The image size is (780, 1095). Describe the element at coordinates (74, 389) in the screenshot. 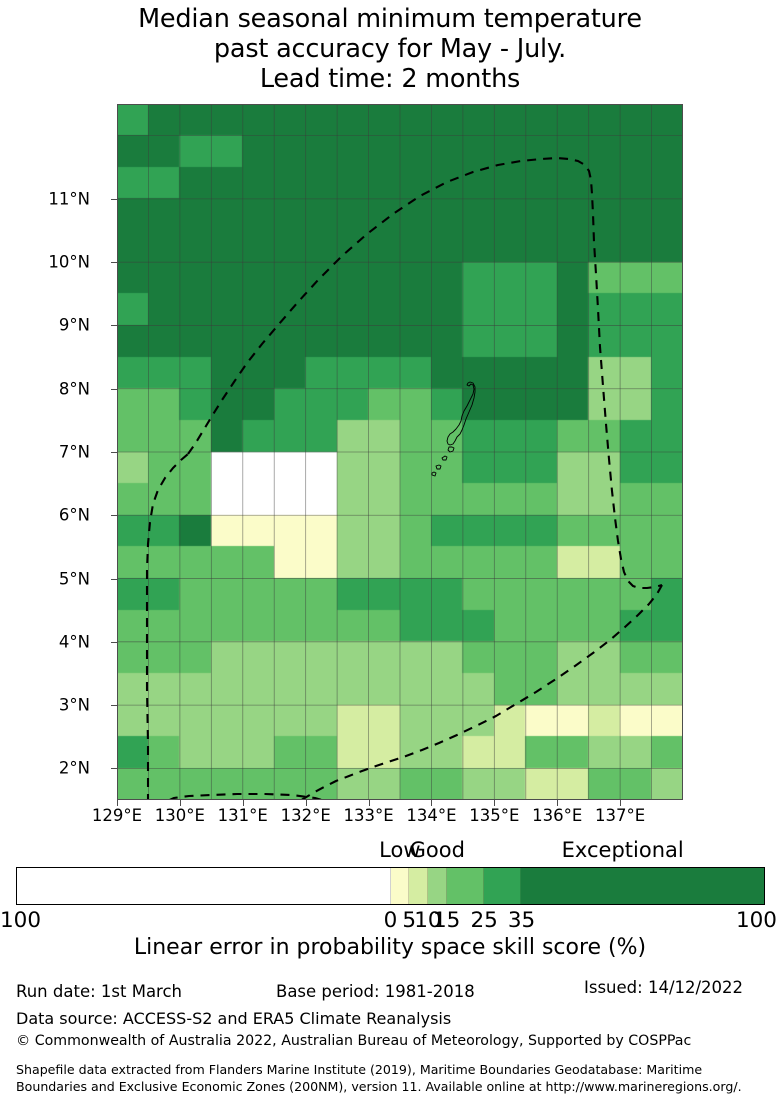

I see `y-axis-tick-label: 8°N` at that location.